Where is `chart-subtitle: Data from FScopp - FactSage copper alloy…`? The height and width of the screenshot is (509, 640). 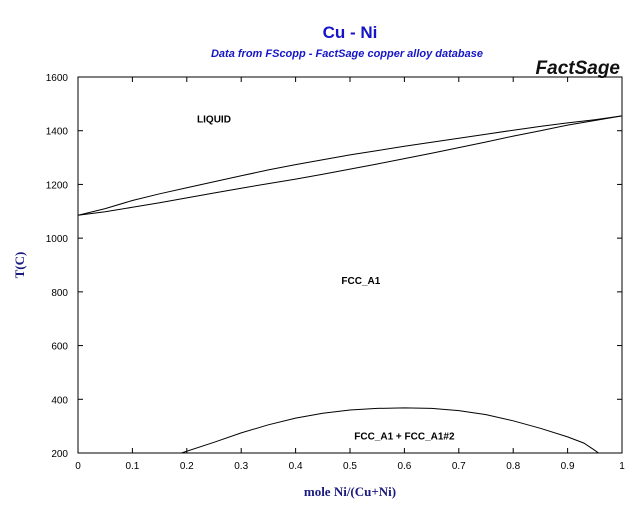
chart-subtitle: Data from FScopp - FactSage copper alloy… is located at coordinates (347, 54).